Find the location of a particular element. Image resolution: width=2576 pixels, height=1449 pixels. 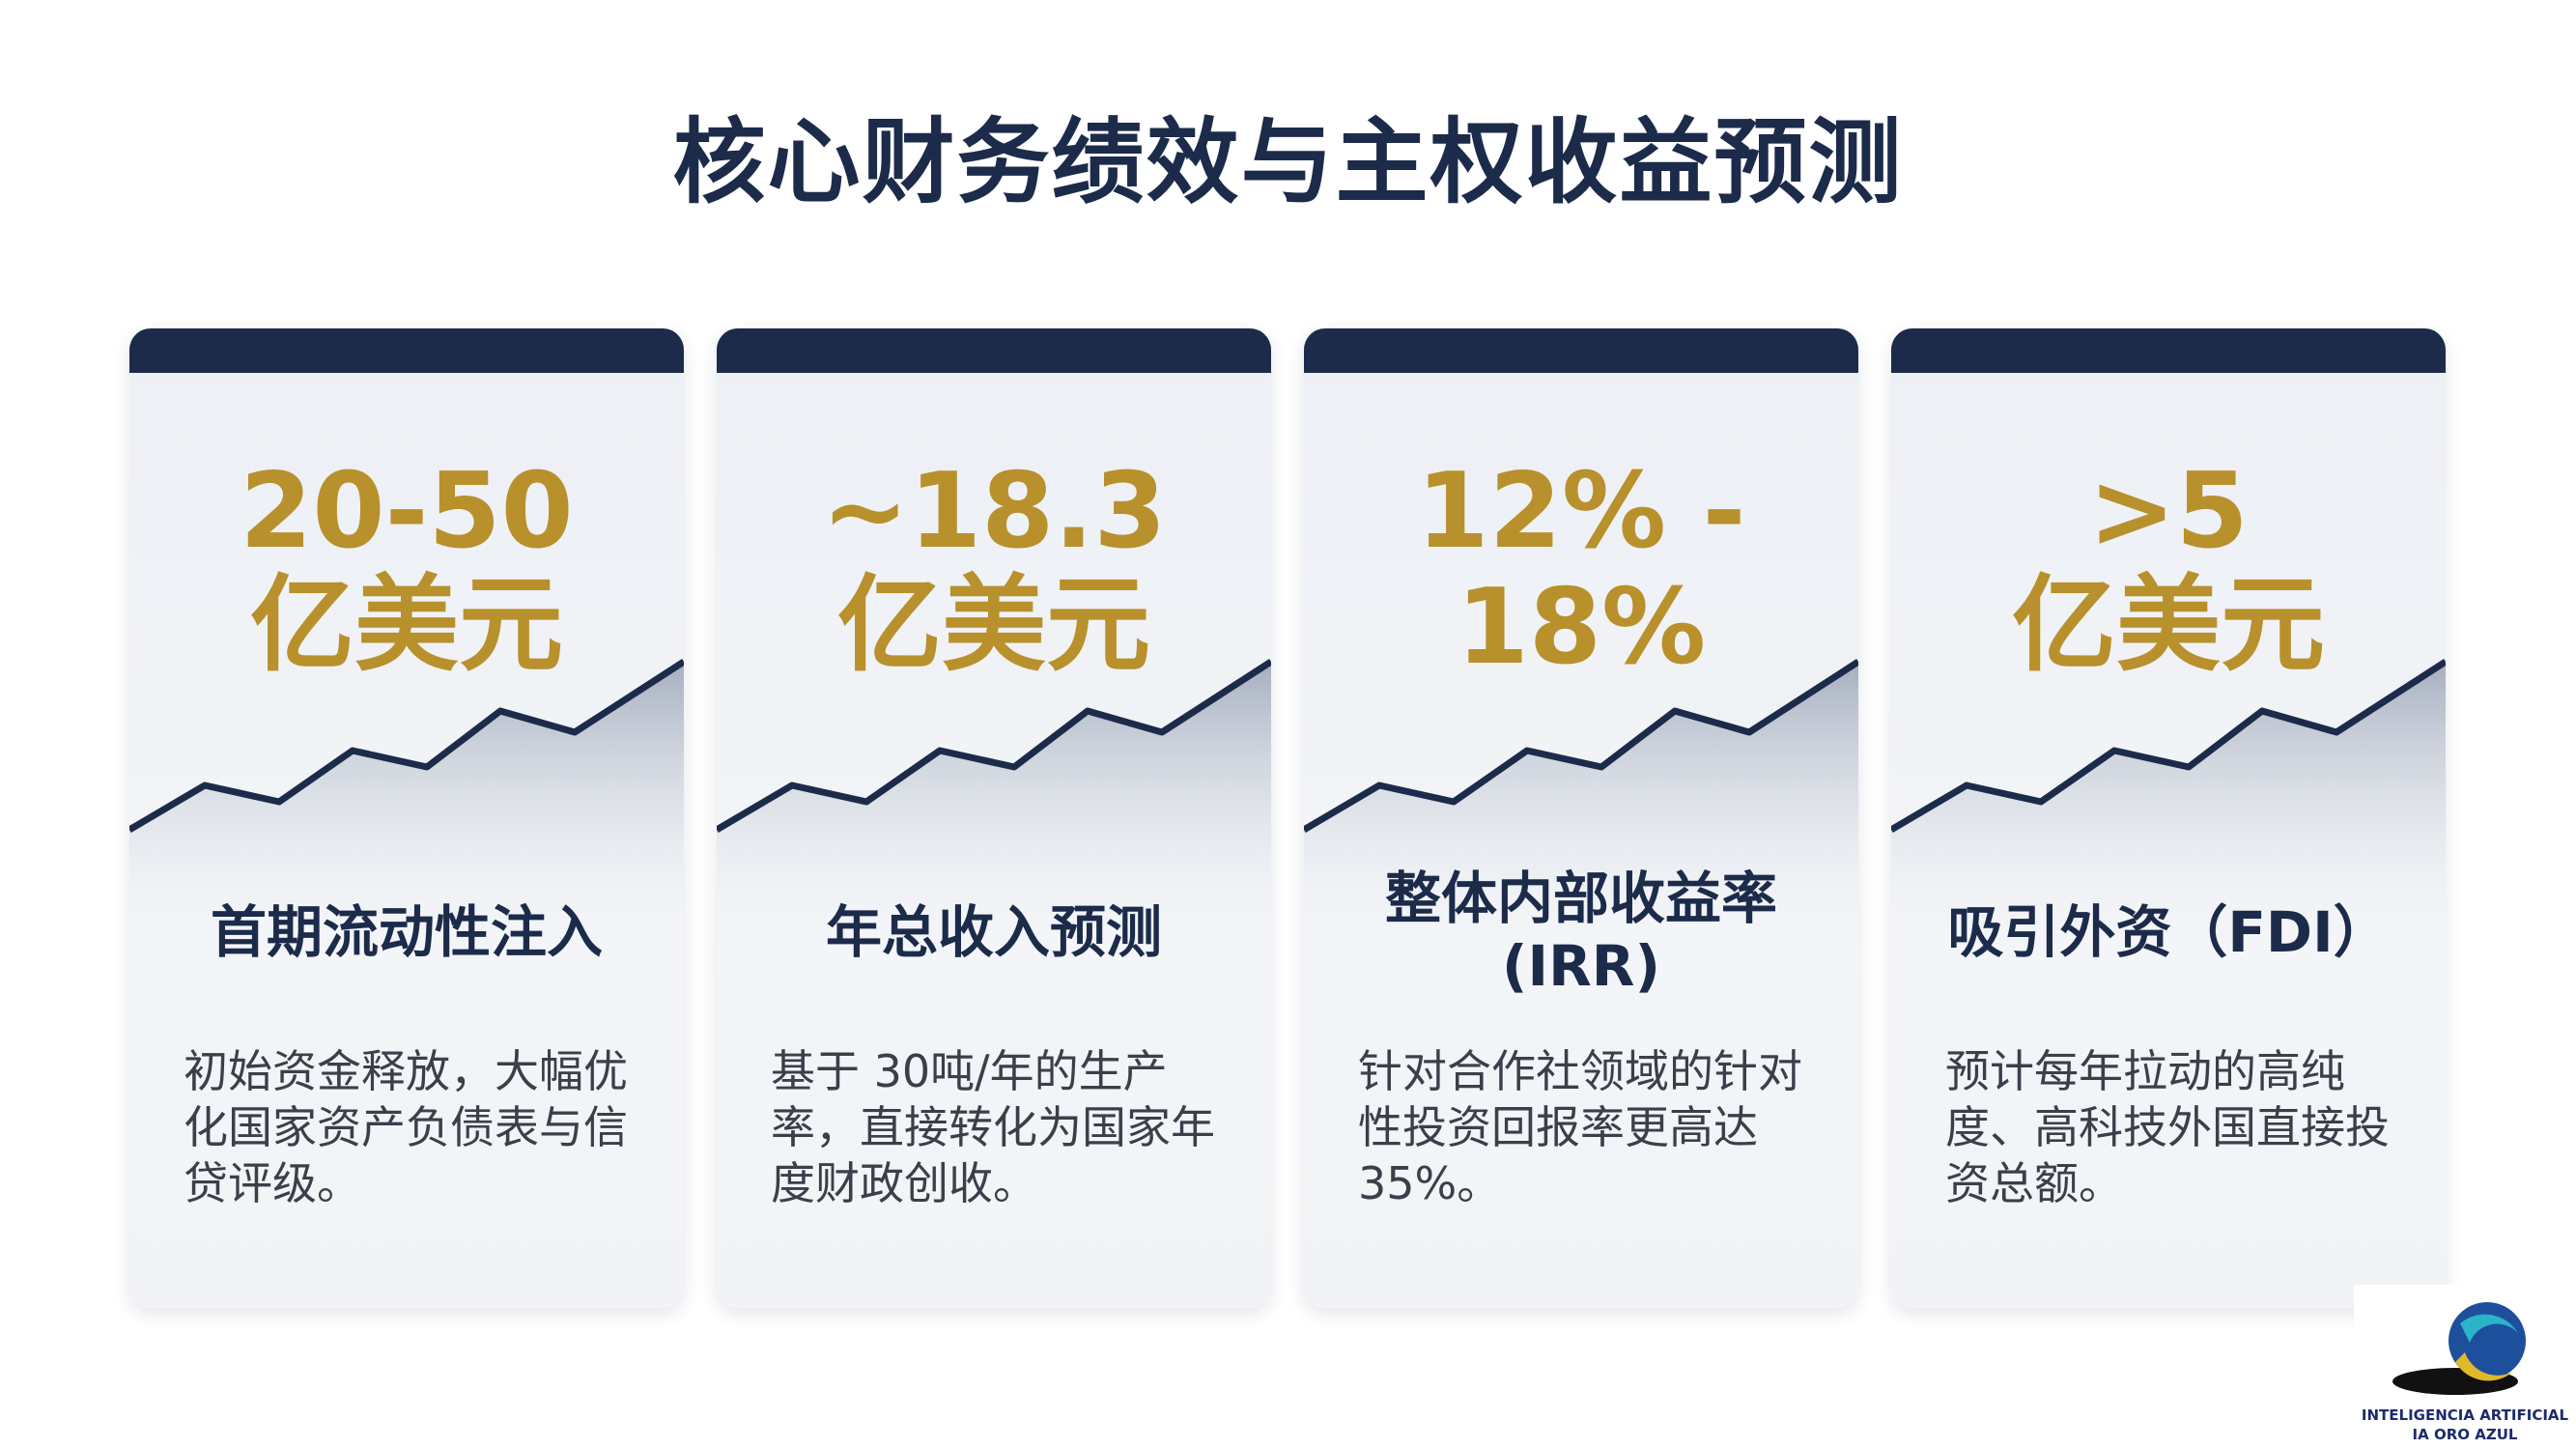

key-figure: ~18.3 is located at coordinates (994, 511).